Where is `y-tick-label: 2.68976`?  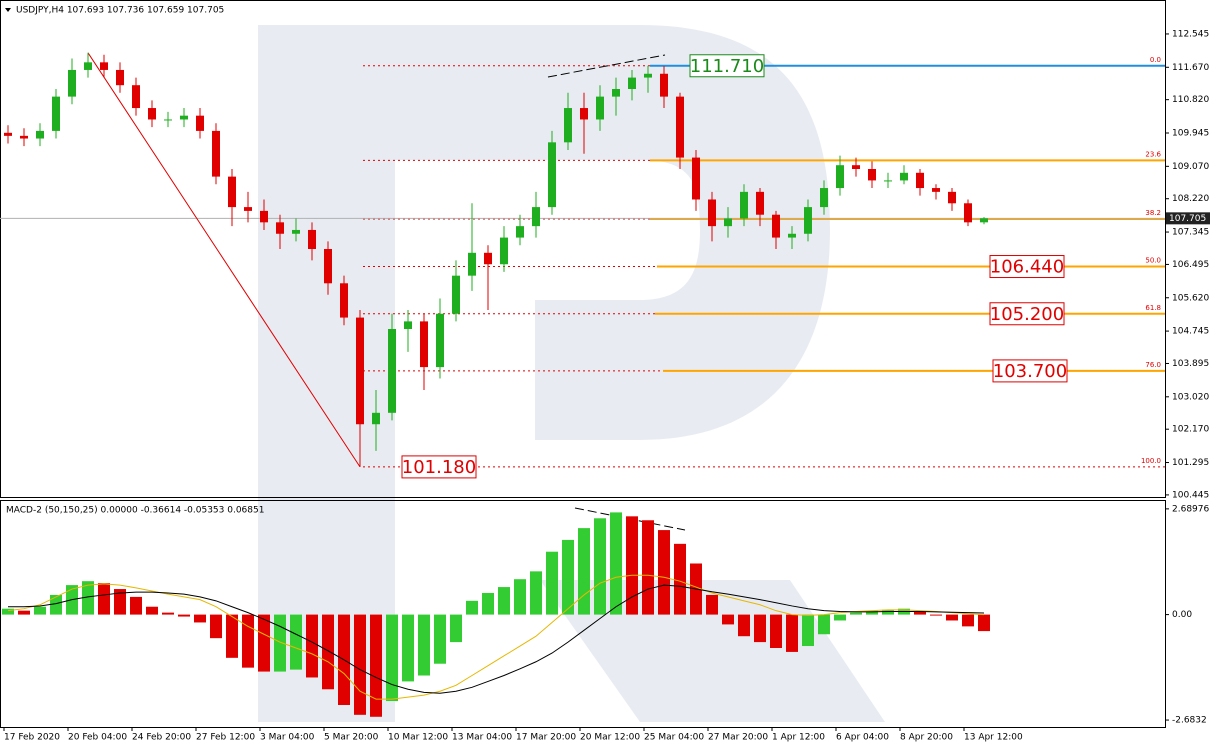
y-tick-label: 2.68976 is located at coordinates (1190, 509).